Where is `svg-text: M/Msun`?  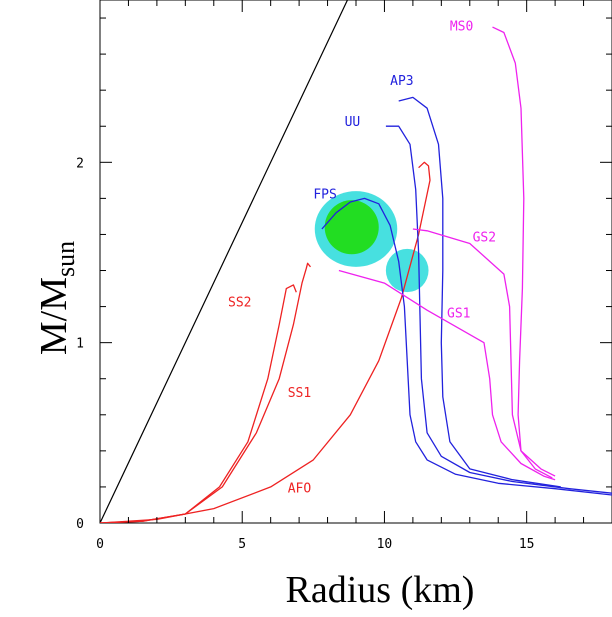 svg-text: M/Msun is located at coordinates (56, 298).